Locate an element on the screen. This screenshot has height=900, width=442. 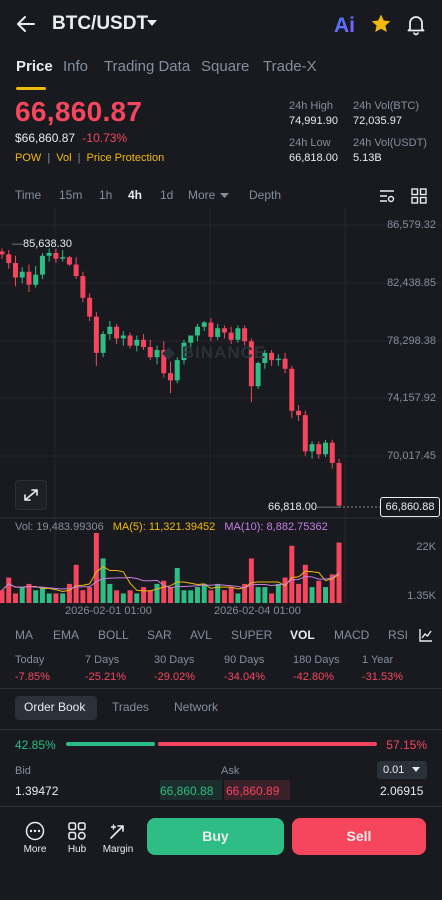
sell-button: Sell is located at coordinates (359, 836).